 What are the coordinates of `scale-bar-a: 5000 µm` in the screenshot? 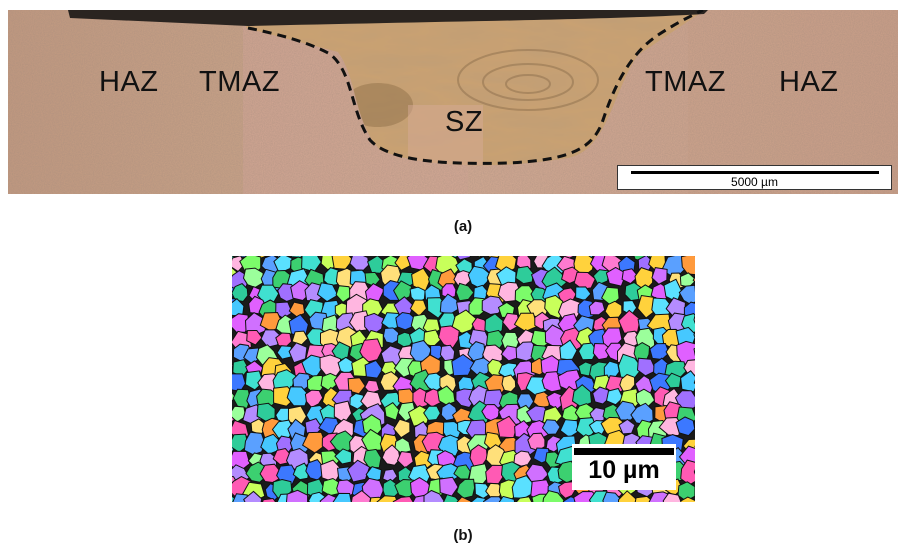 It's located at (754, 177).